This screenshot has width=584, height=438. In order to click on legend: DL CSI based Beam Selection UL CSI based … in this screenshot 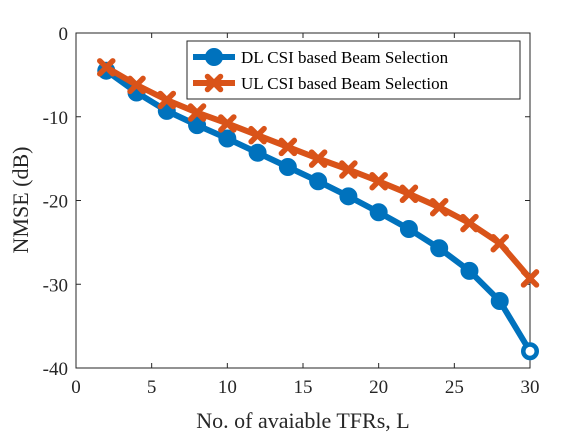, I will do `click(353, 70)`.